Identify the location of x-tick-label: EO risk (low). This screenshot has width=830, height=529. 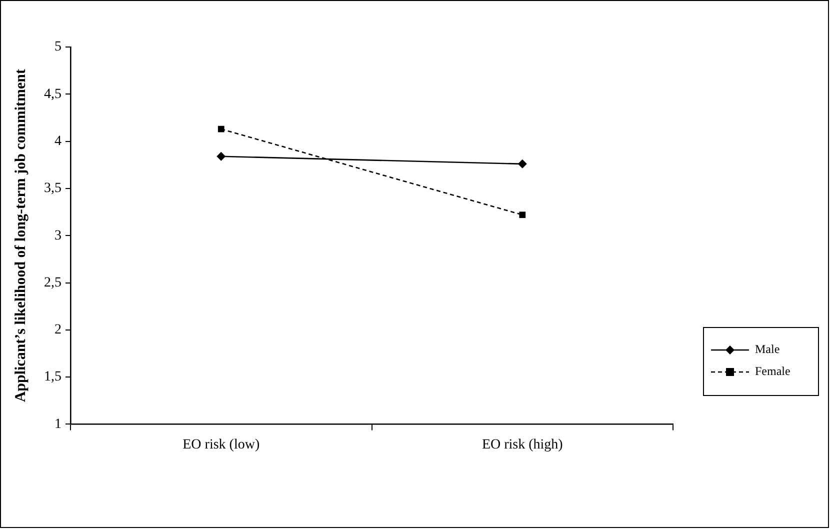
(221, 444).